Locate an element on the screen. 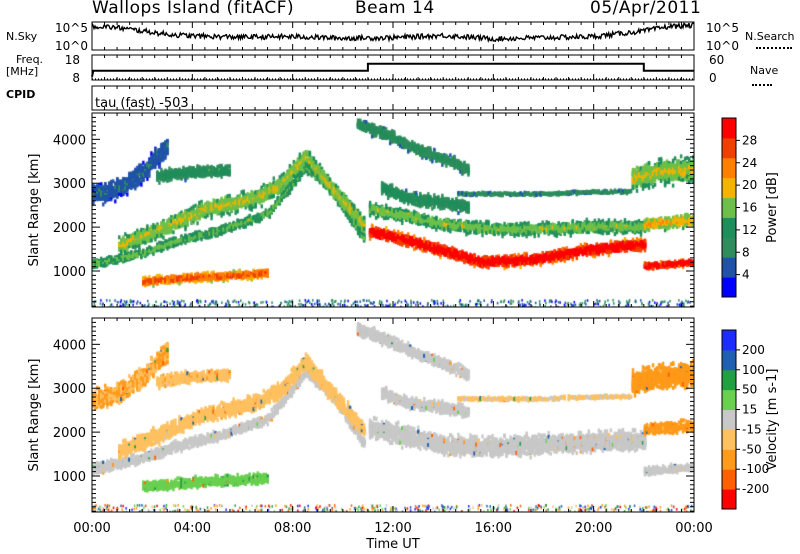 Image resolution: width=800 pixels, height=554 pixels. nsearch-line is located at coordinates (774, 48).